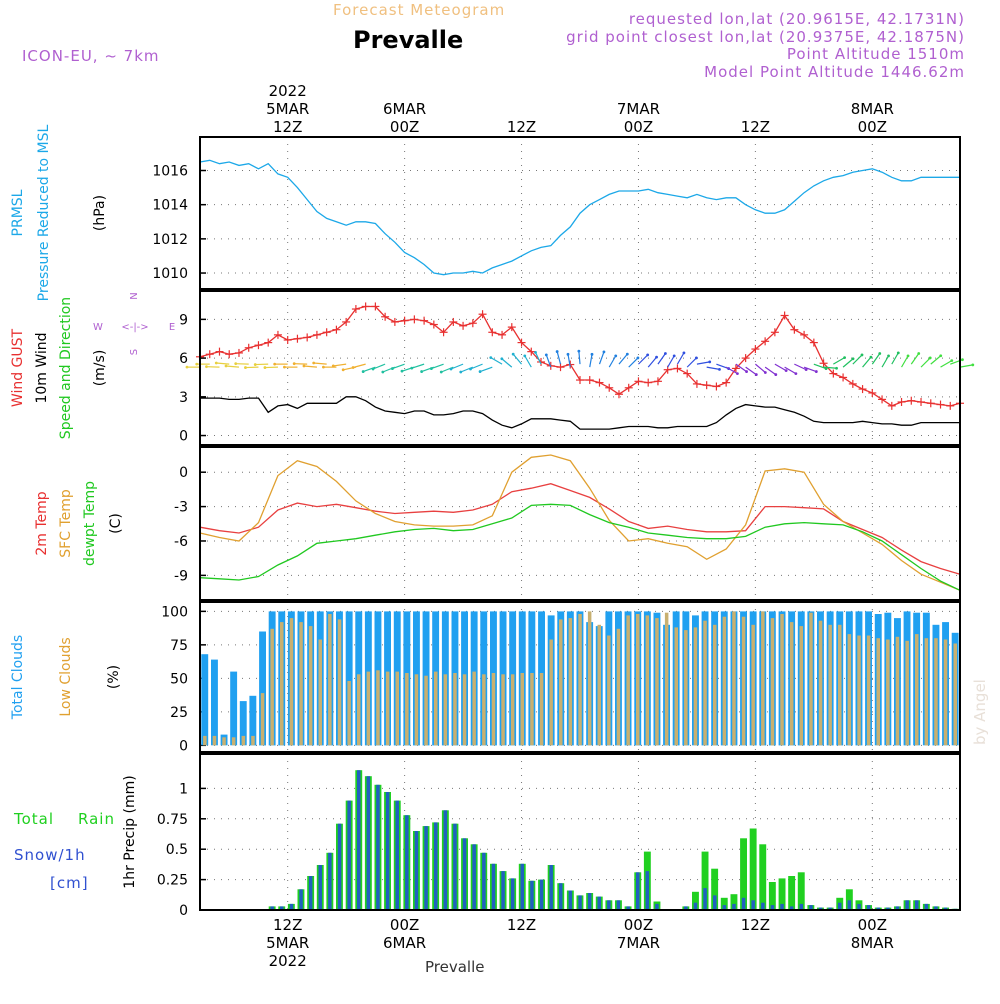  What do you see at coordinates (183, 789) in the screenshot?
I see `y-tick-label: 1` at bounding box center [183, 789].